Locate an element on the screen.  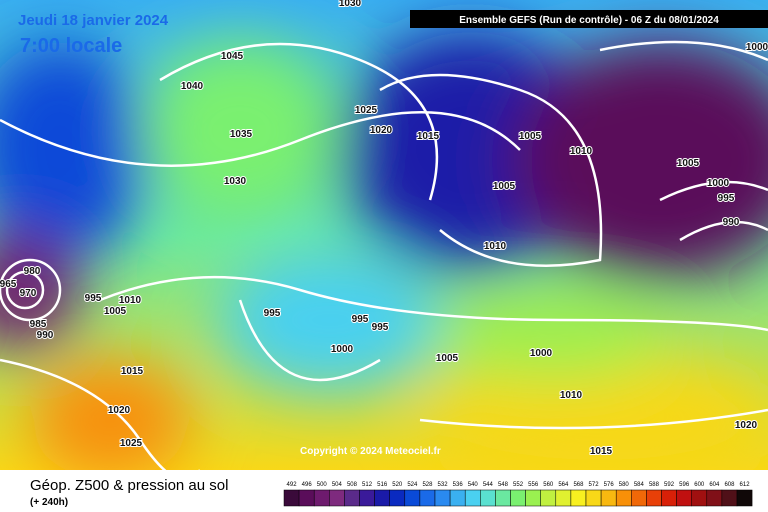
legend-label: 512 is located at coordinates (367, 485).